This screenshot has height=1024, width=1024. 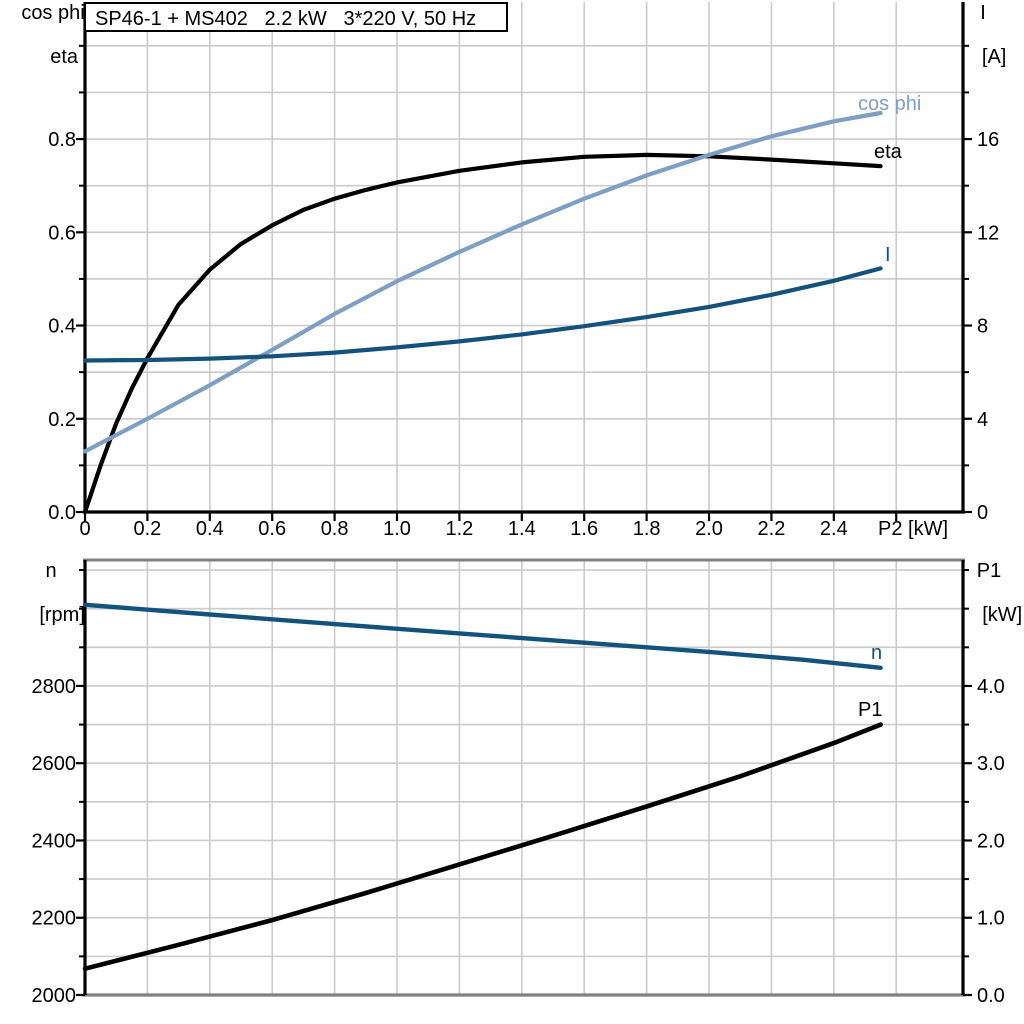 What do you see at coordinates (522, 529) in the screenshot?
I see `x-axis-tick-label: 1.4` at bounding box center [522, 529].